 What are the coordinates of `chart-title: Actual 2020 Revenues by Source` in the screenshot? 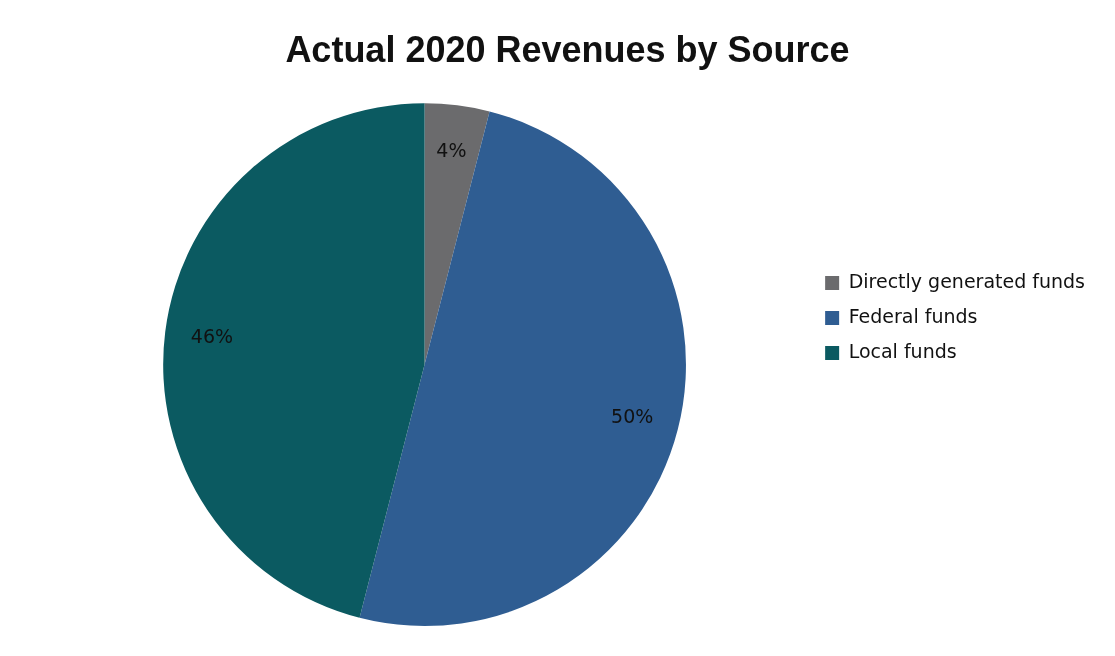 It's located at (567, 49).